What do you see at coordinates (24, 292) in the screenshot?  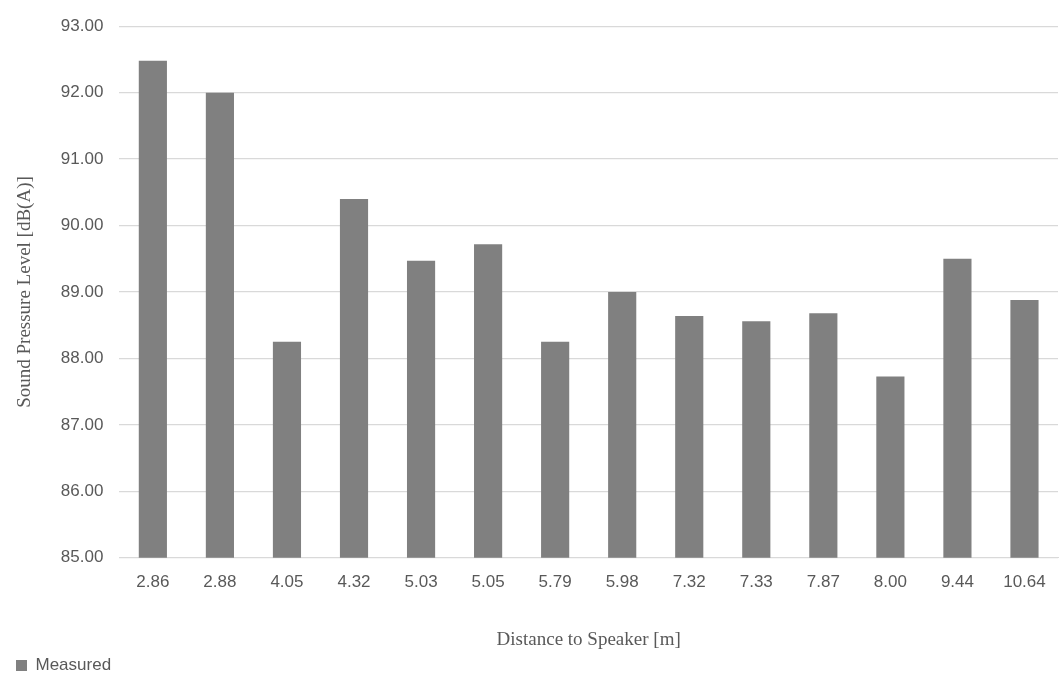 I see `y-axis-title: Sound Pressure Level [dB(A)]` at bounding box center [24, 292].